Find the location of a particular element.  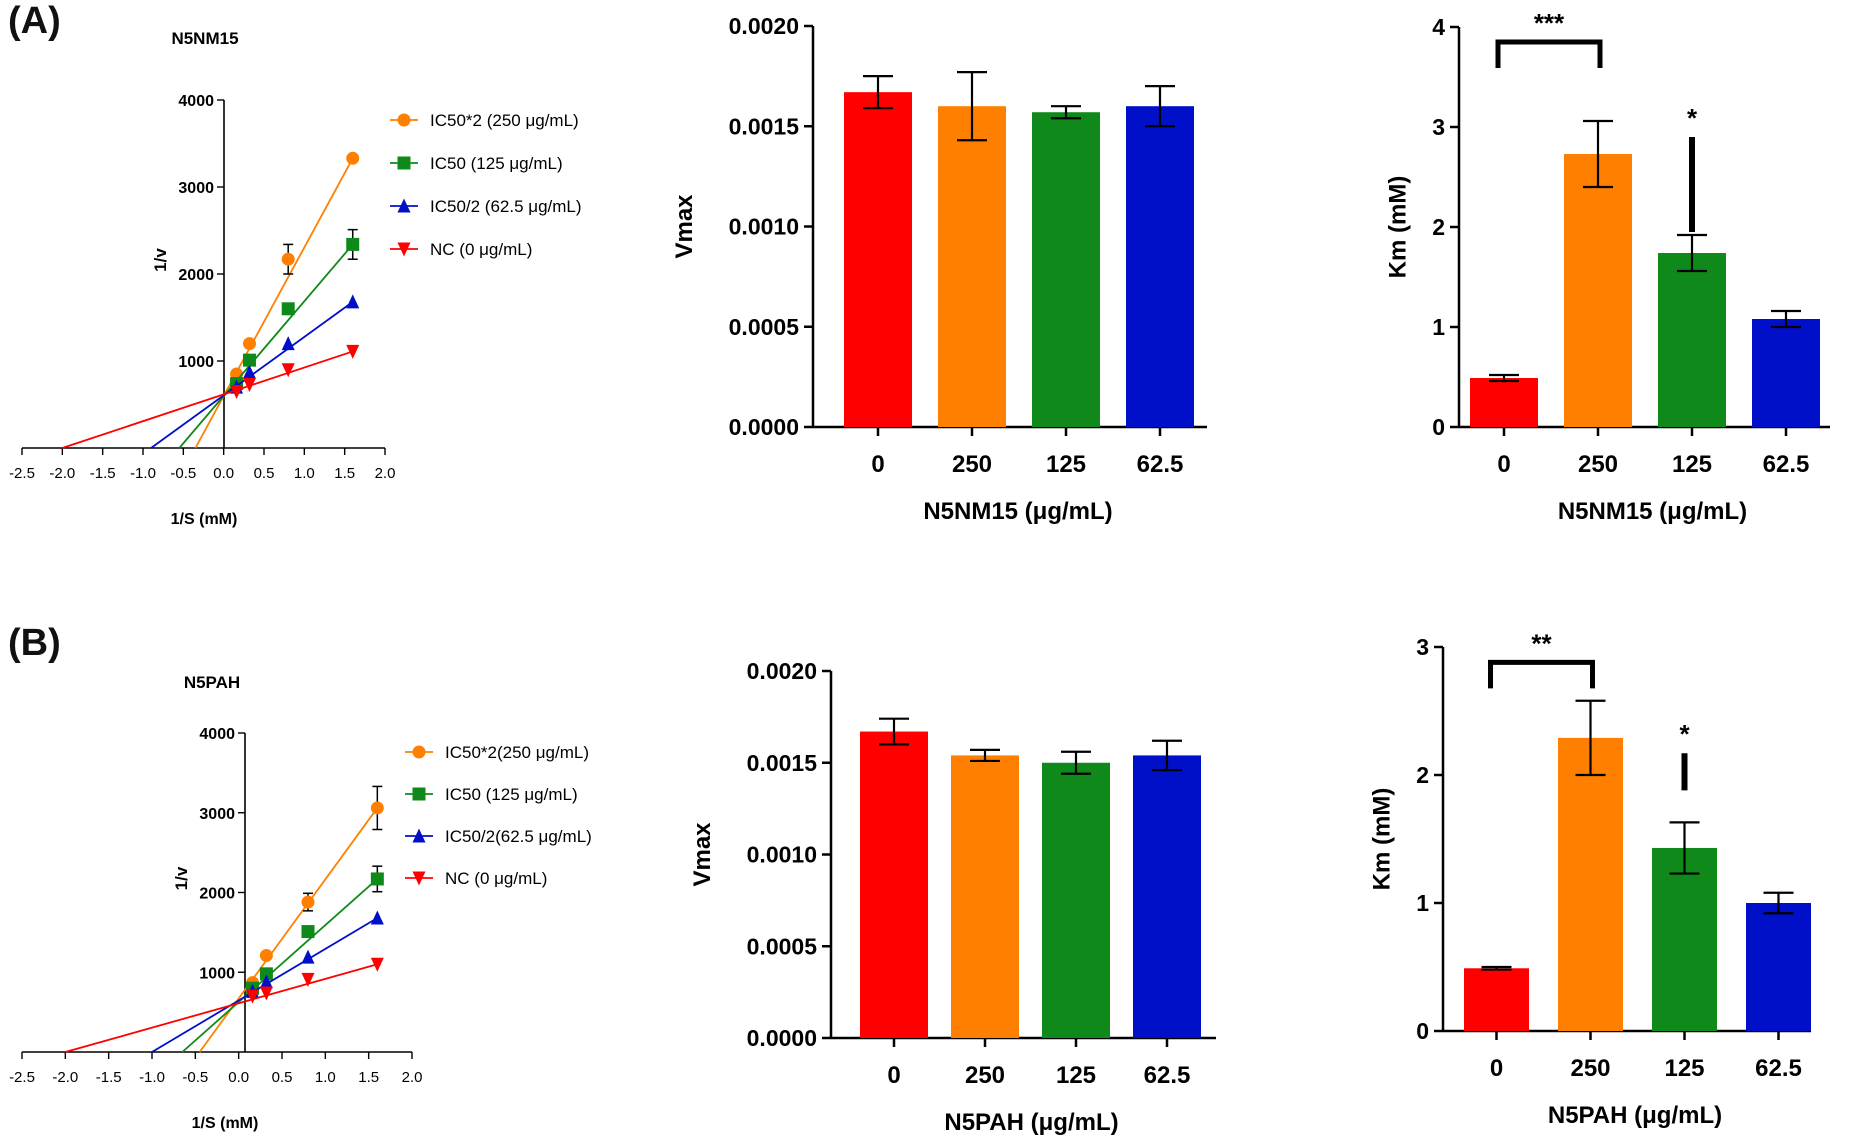

legend-entry: IC50 (125 μg/mL) is located at coordinates (476, 163).